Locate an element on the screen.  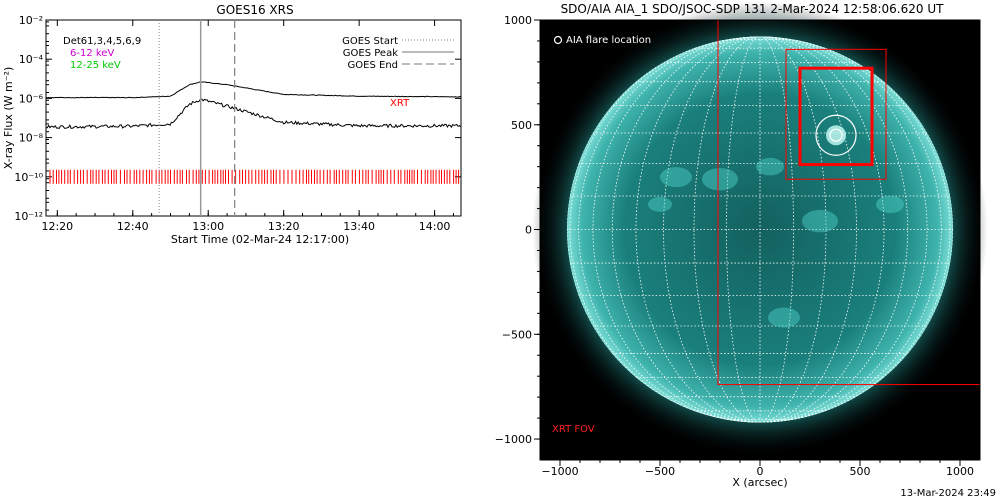
active-regions is located at coordinates (776, 221).